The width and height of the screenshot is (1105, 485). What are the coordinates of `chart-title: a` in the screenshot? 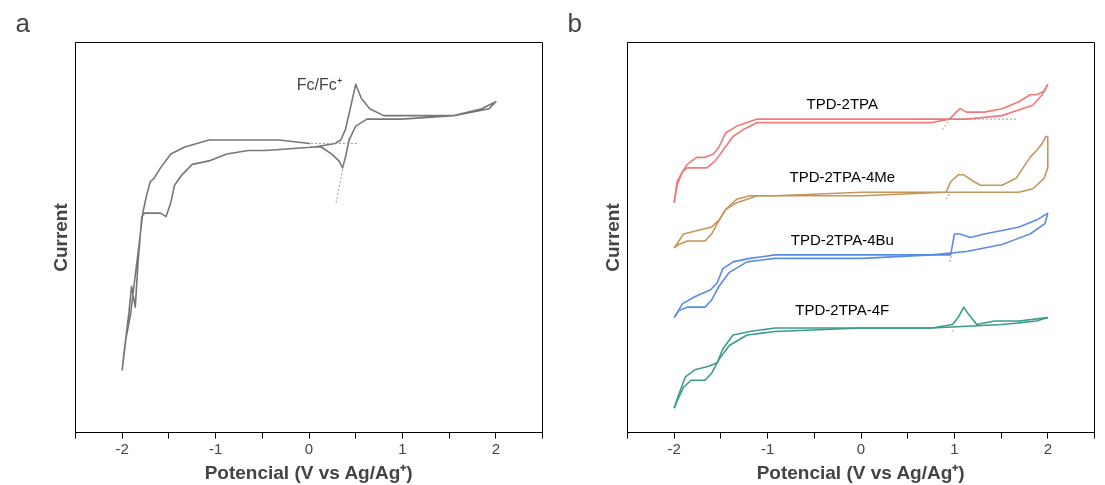 It's located at (23, 22).